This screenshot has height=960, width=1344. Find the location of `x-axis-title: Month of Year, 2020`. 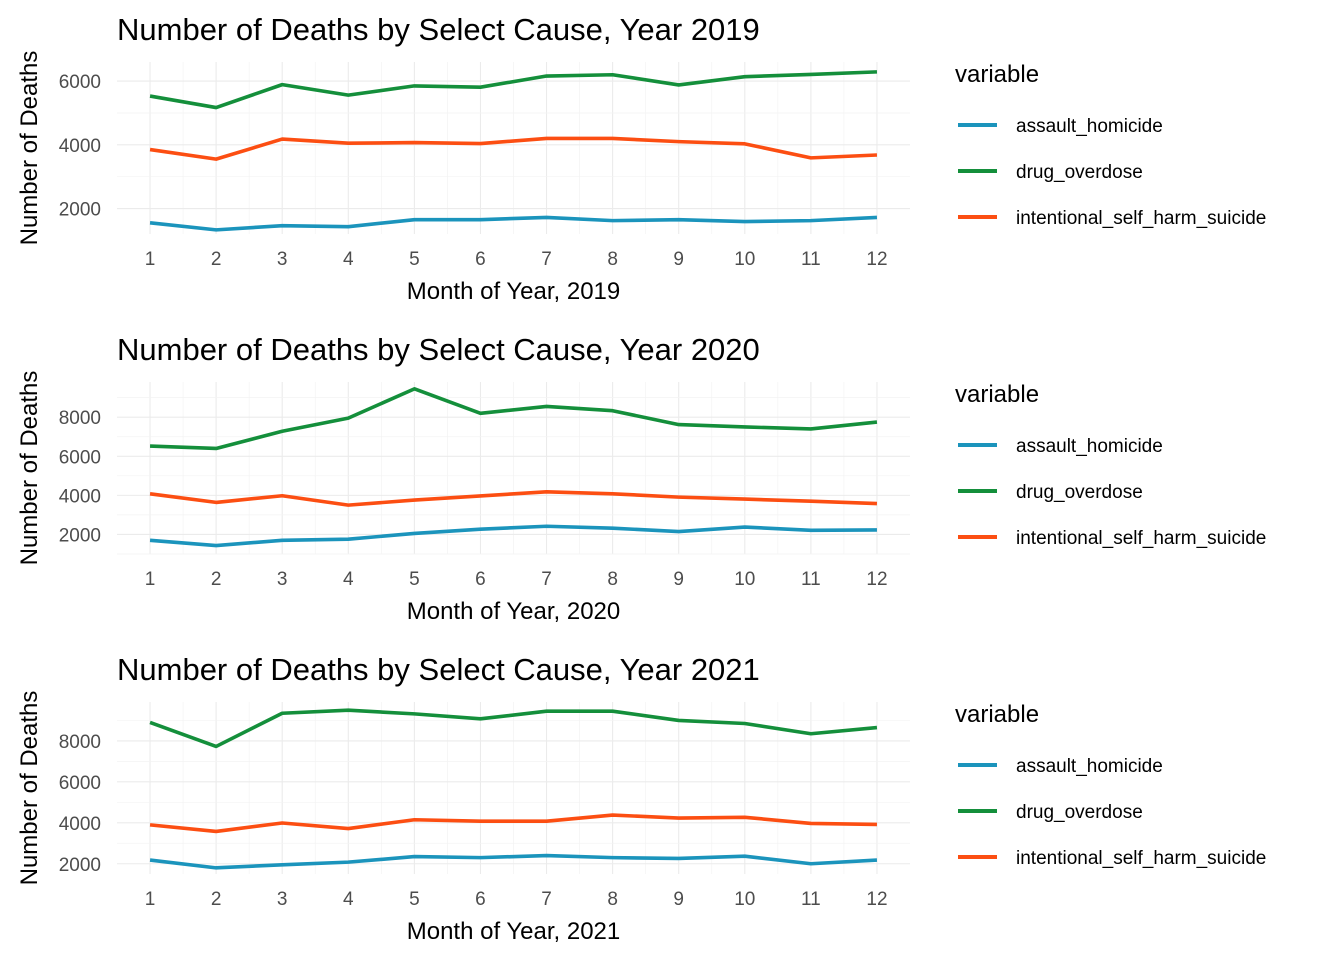

x-axis-title: Month of Year, 2020 is located at coordinates (514, 611).